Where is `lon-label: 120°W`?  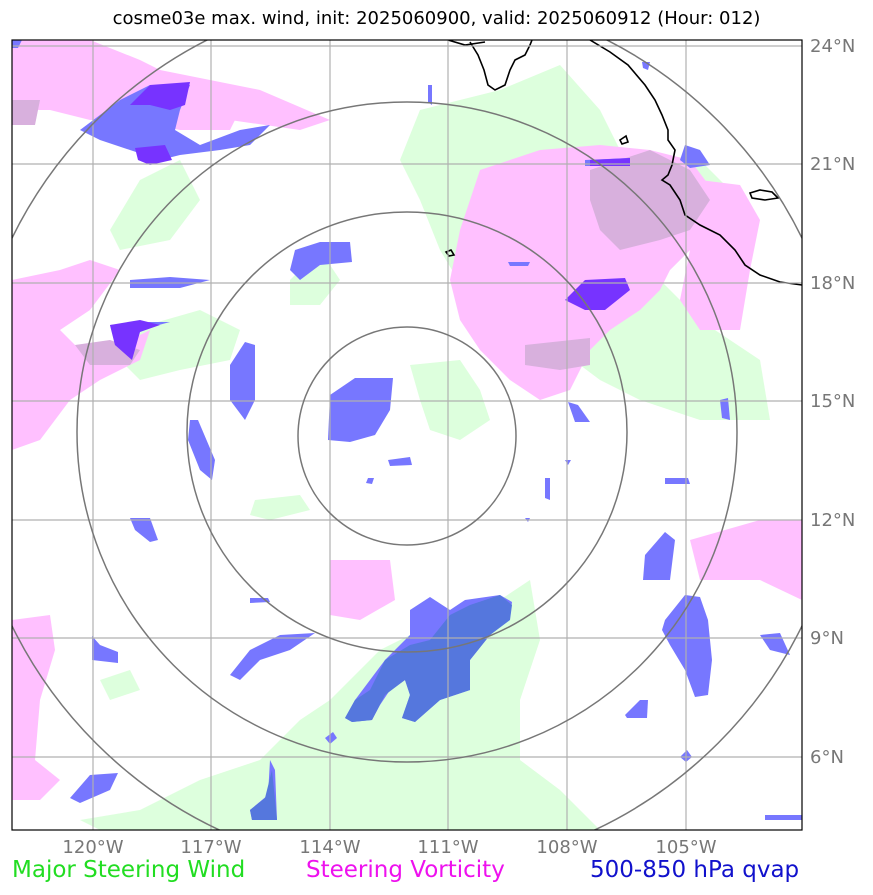
lon-label: 120°W is located at coordinates (92, 847).